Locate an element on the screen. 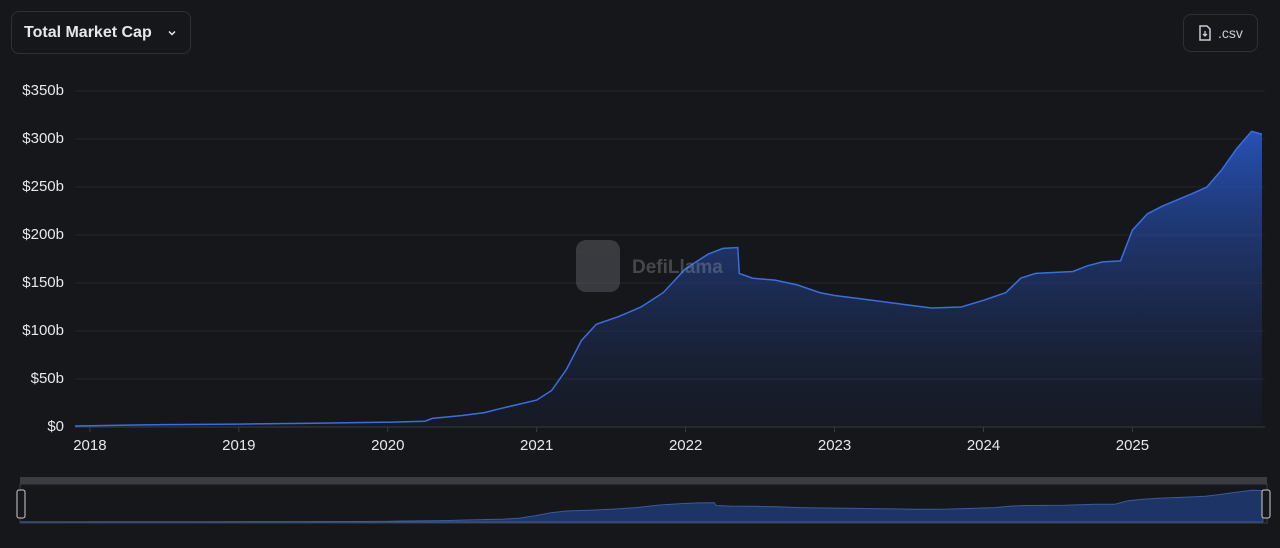  x-tick-label: 2025 is located at coordinates (1132, 445).